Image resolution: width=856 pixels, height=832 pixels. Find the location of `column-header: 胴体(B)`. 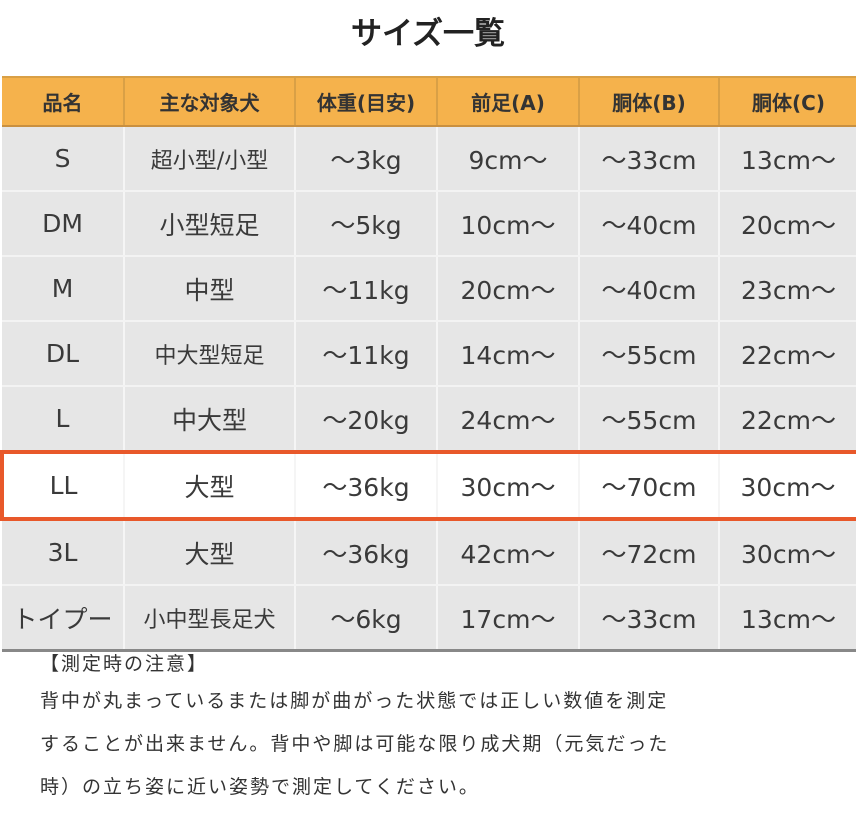

column-header: 胴体(B) is located at coordinates (649, 101).